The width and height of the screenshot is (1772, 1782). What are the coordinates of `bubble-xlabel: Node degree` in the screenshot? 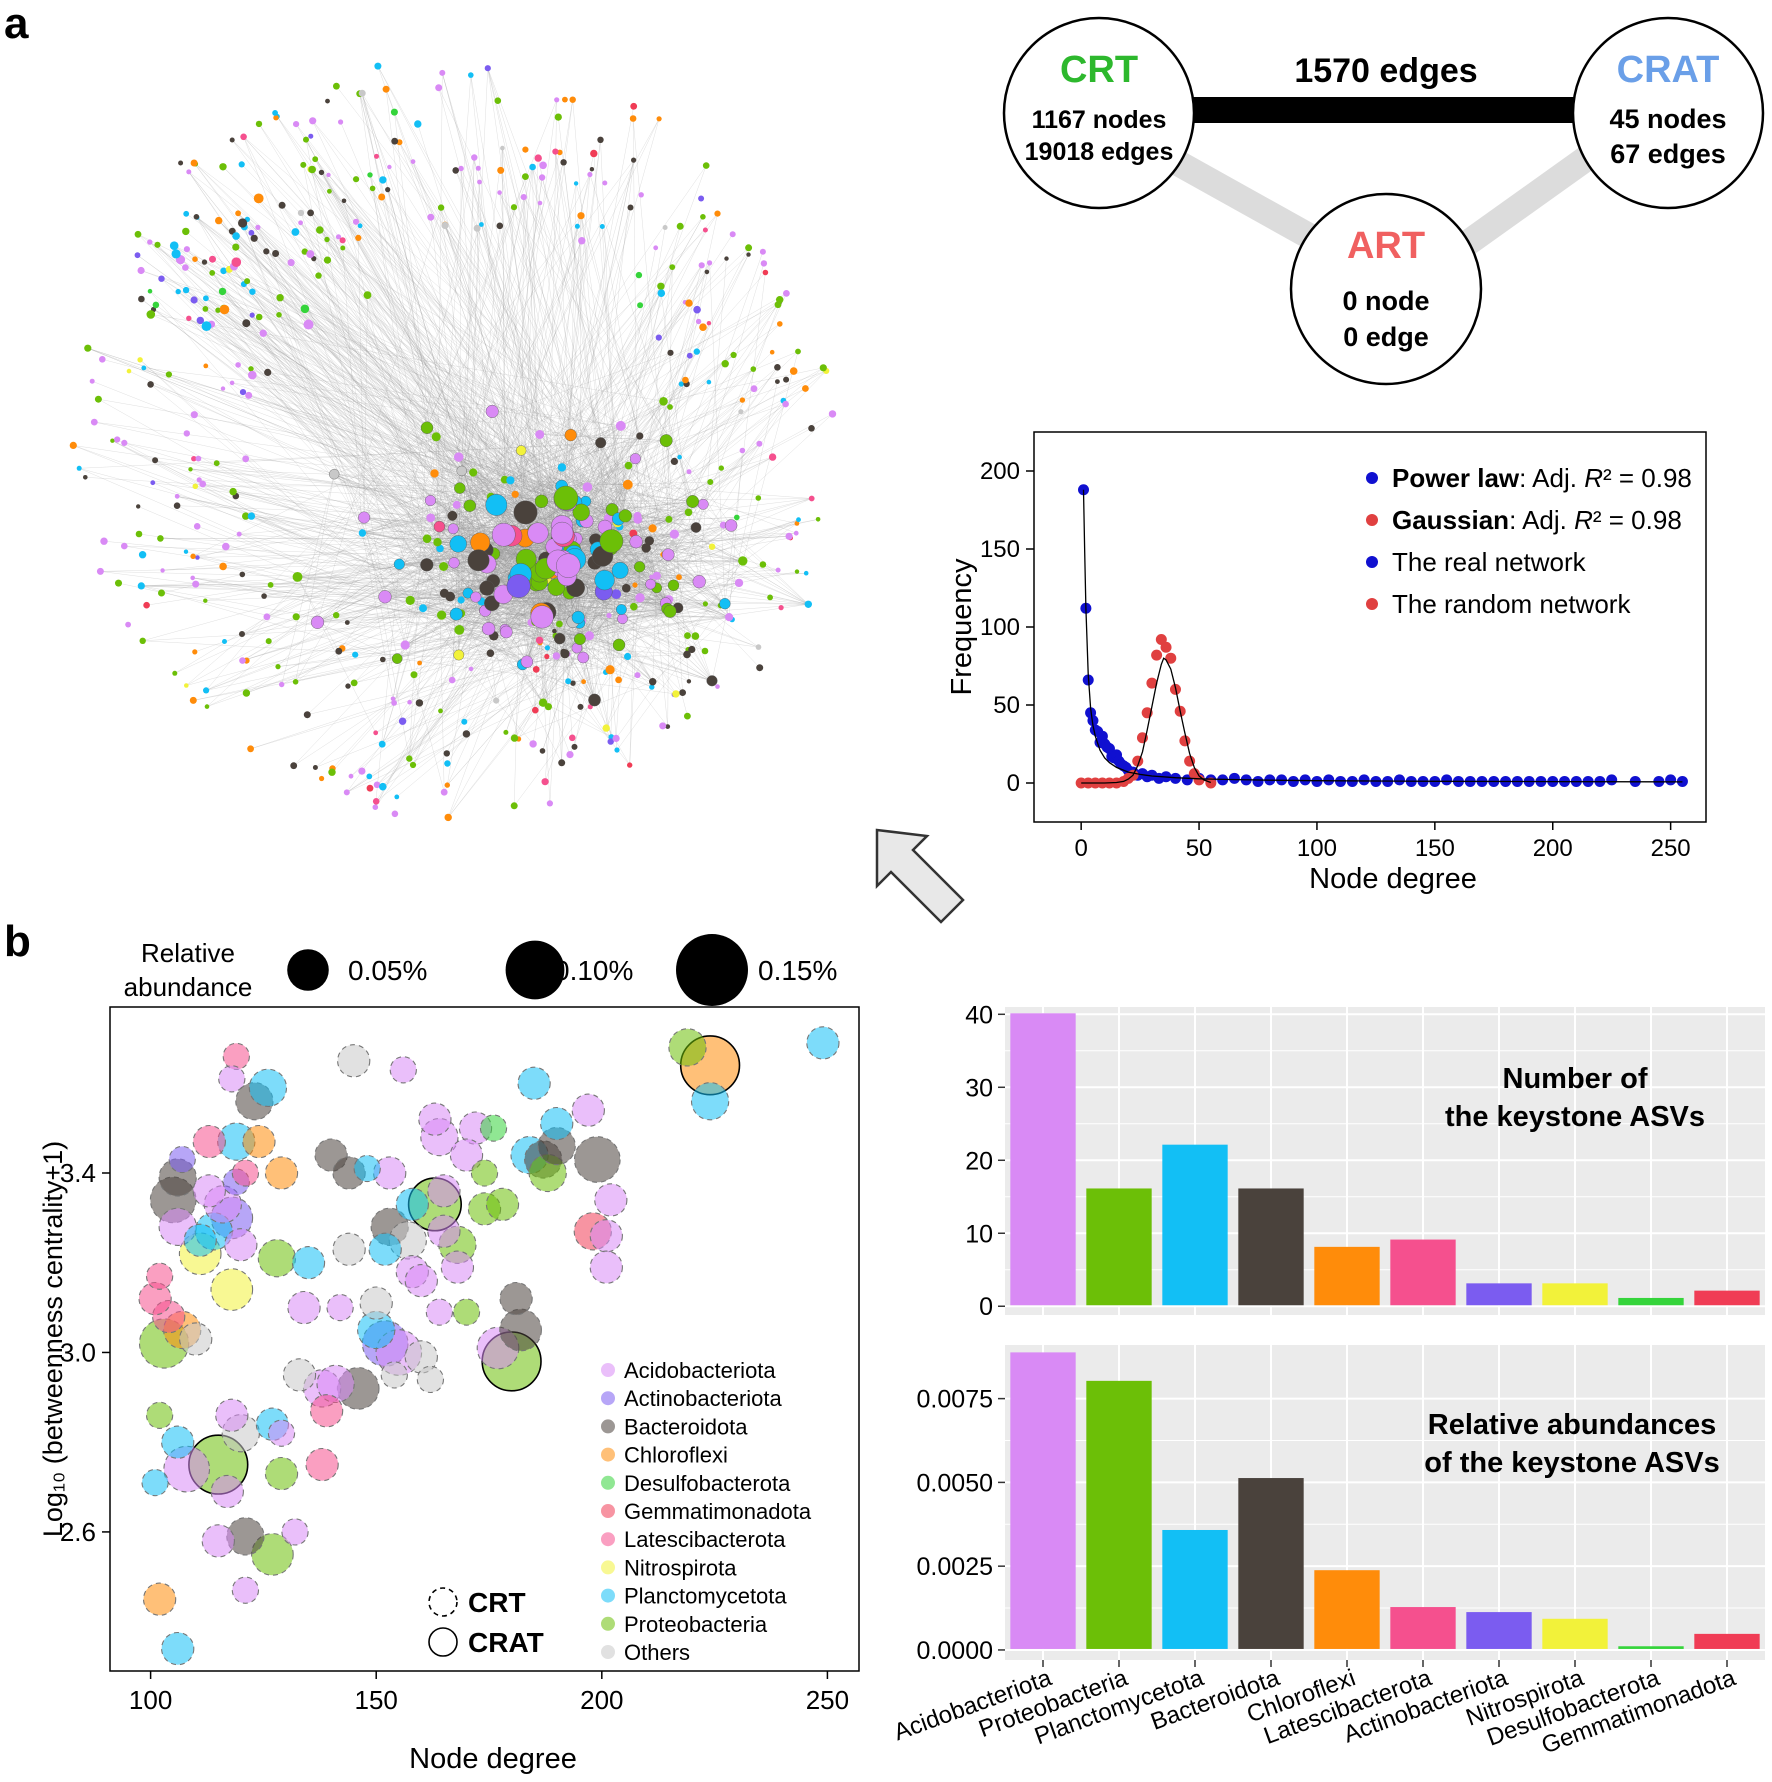 It's located at (493, 1759).